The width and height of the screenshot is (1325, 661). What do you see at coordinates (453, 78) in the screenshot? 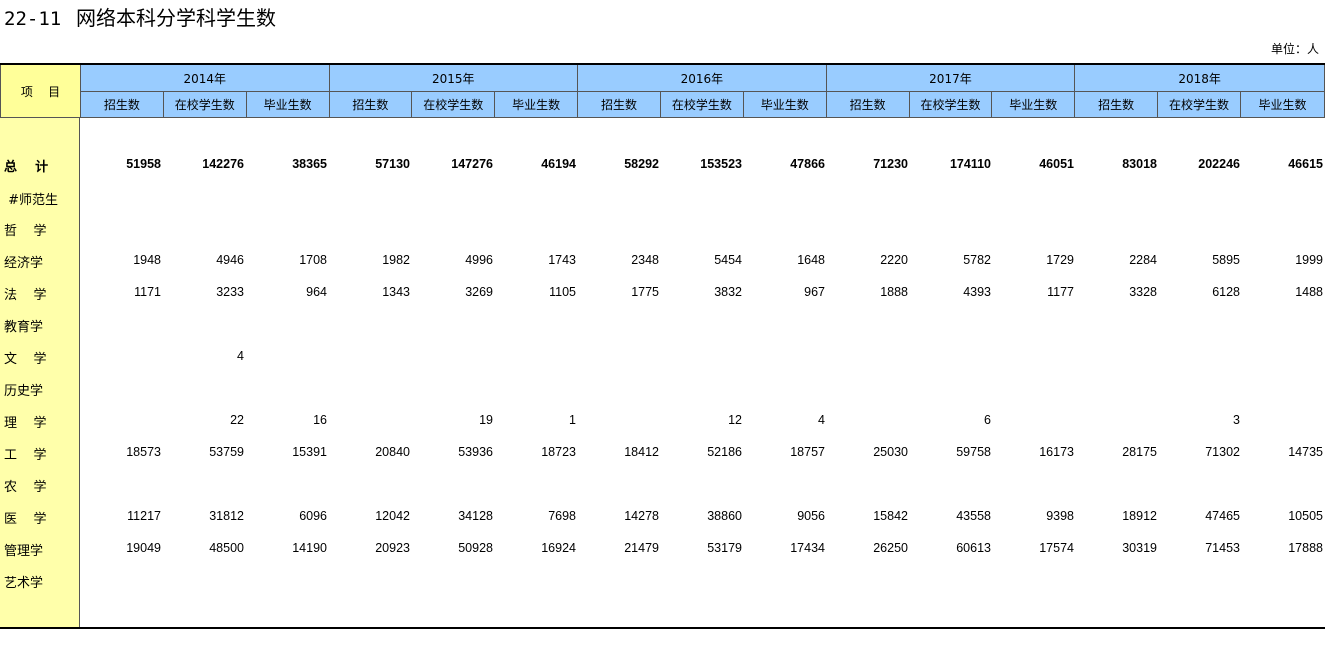
I see `year-header: 2015年` at bounding box center [453, 78].